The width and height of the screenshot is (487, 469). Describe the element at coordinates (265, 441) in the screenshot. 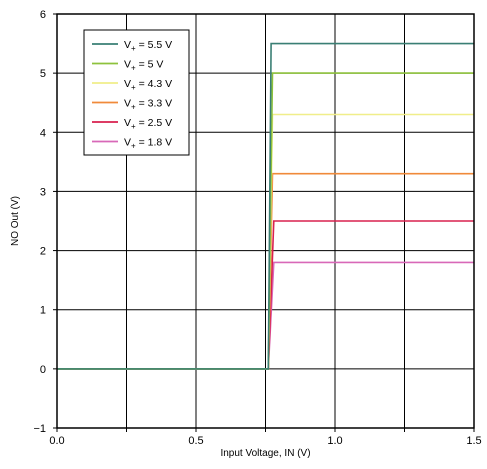

I see `x-tick-labels: 0.0 0.5 1.0 1.5` at that location.